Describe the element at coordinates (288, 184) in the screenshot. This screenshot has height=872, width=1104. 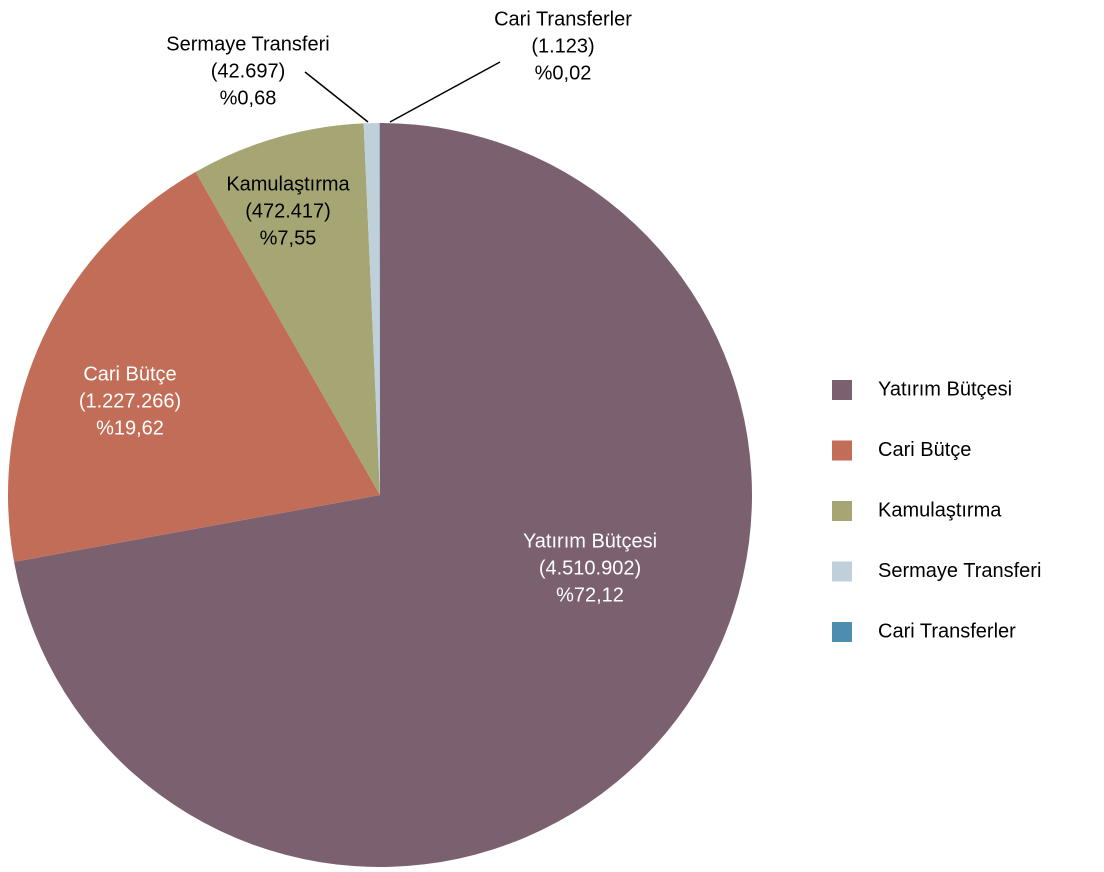
I see `slice-label: Kamulaştırma` at that location.